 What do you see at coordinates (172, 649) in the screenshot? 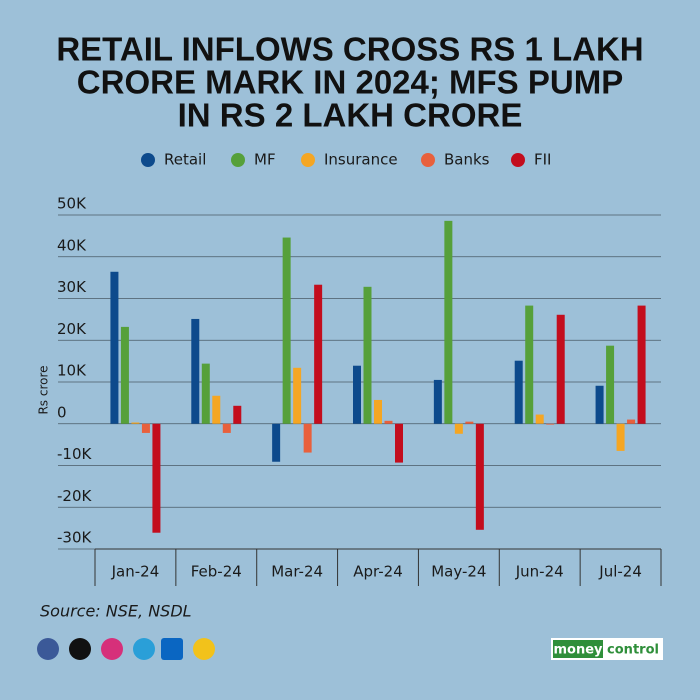
I see `linkedin-icon` at bounding box center [172, 649].